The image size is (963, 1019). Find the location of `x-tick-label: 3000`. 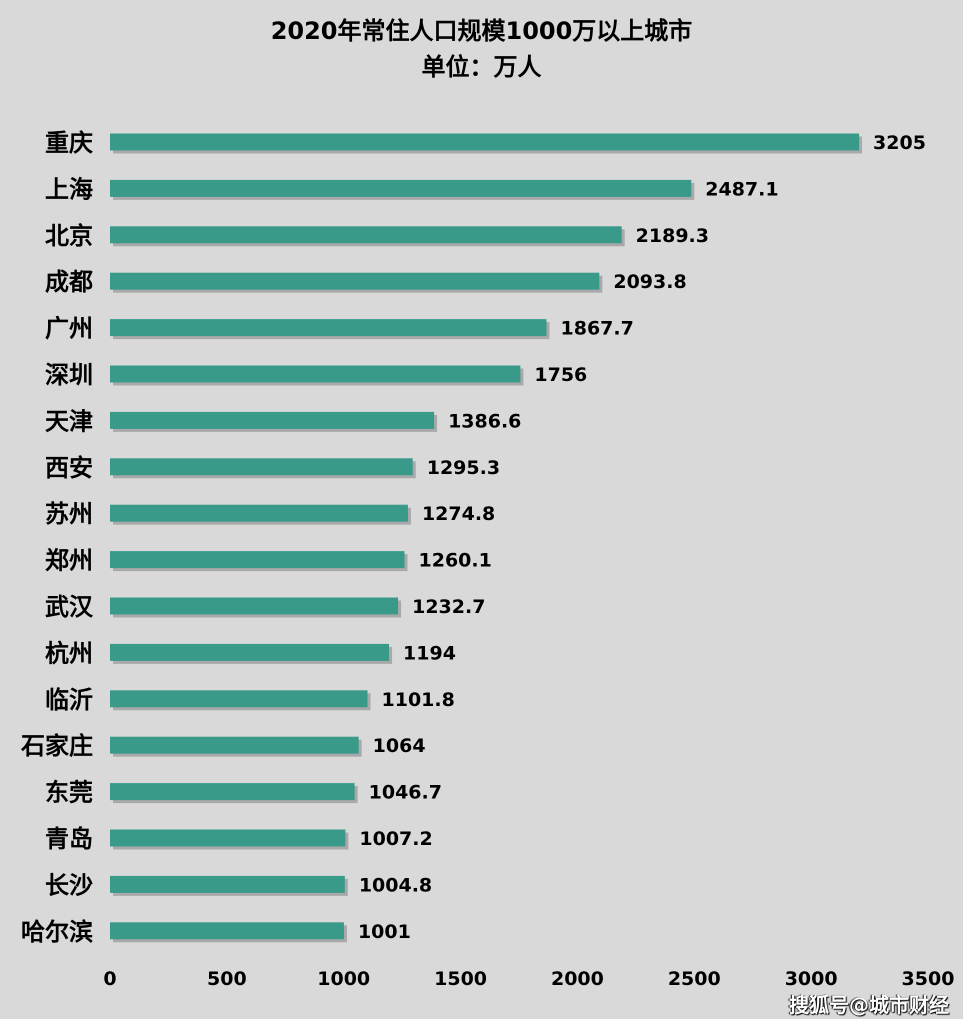

x-tick-label: 3000 is located at coordinates (811, 979).